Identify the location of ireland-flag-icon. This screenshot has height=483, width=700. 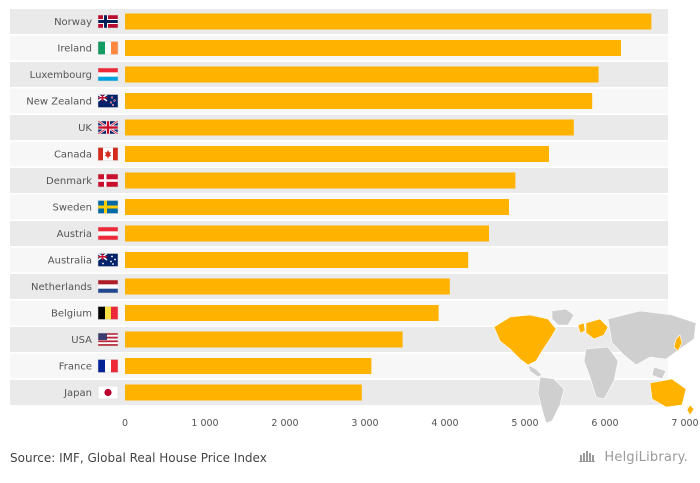
(108, 48).